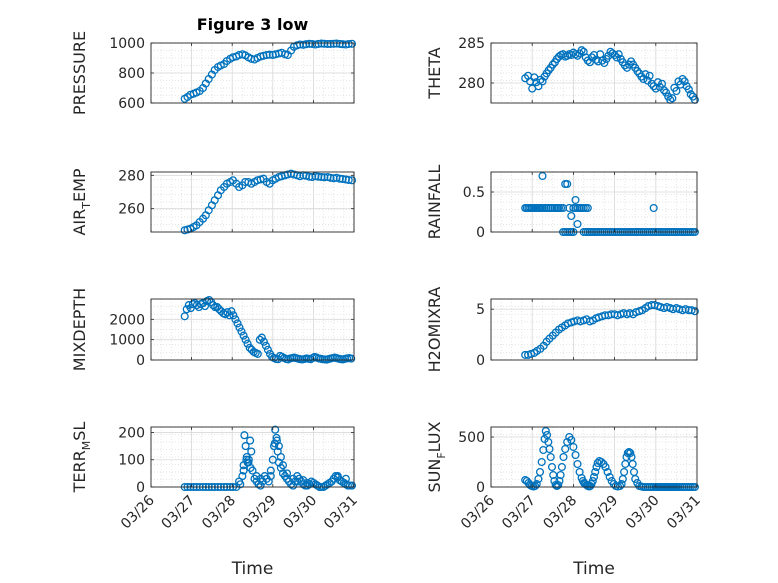 This screenshot has width=778, height=583. Describe the element at coordinates (434, 330) in the screenshot. I see `y-axis-label: H2OMIXRA` at that location.